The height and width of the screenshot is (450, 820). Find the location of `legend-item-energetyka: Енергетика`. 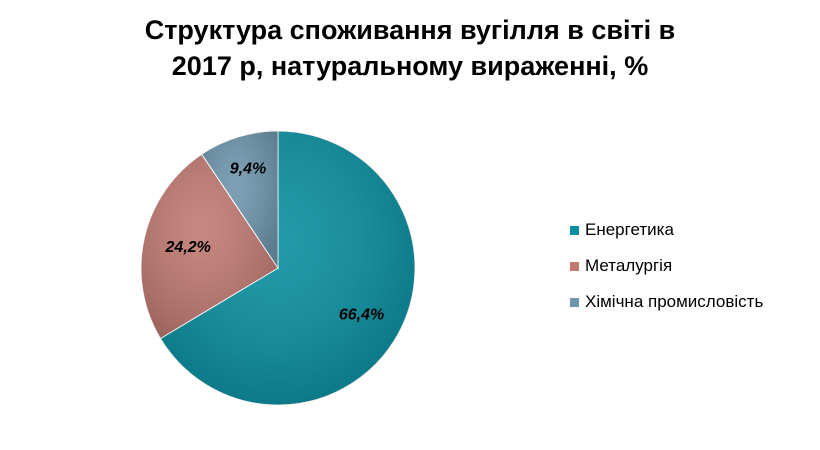

legend-item-energetyka: Енергетика is located at coordinates (666, 230).